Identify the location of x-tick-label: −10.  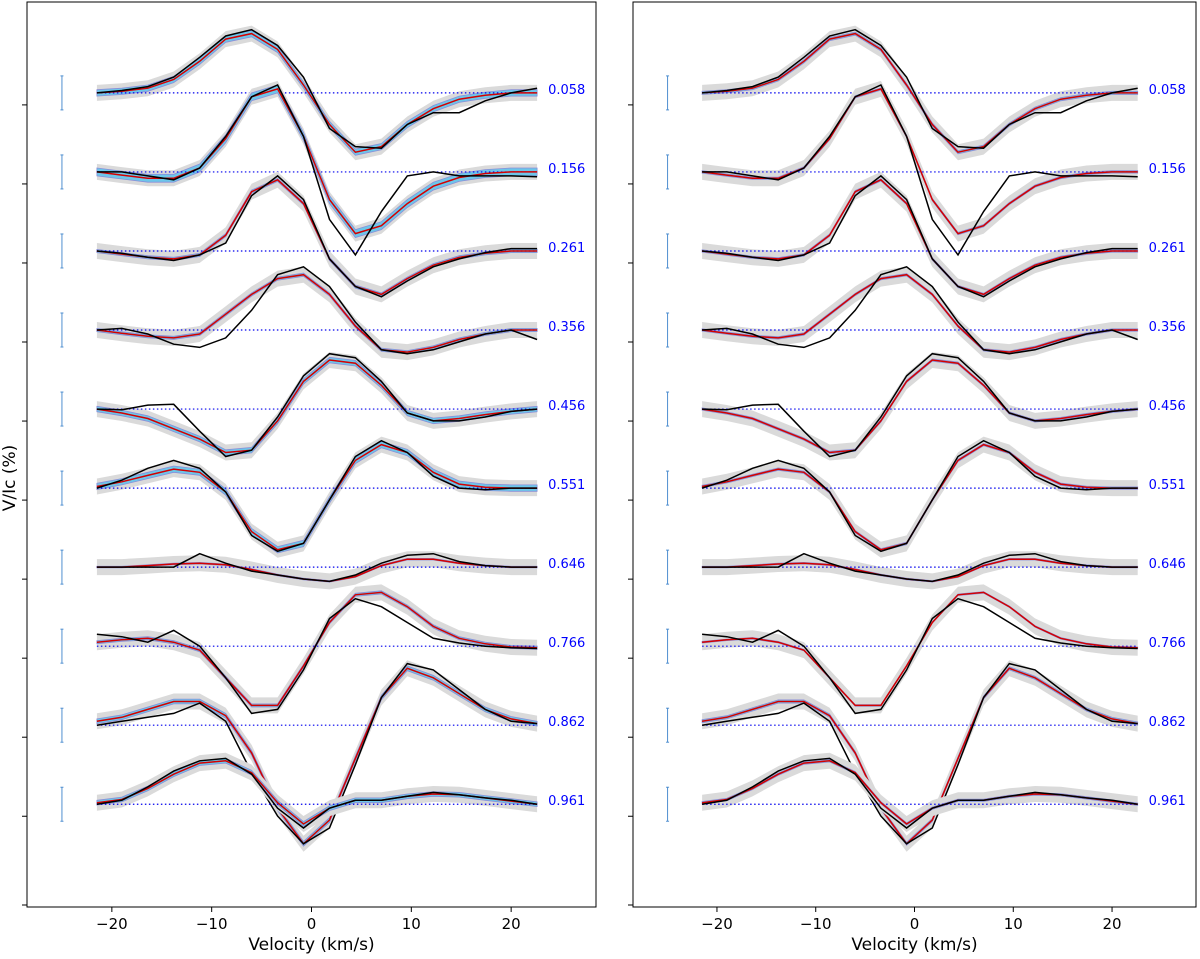
(212, 924).